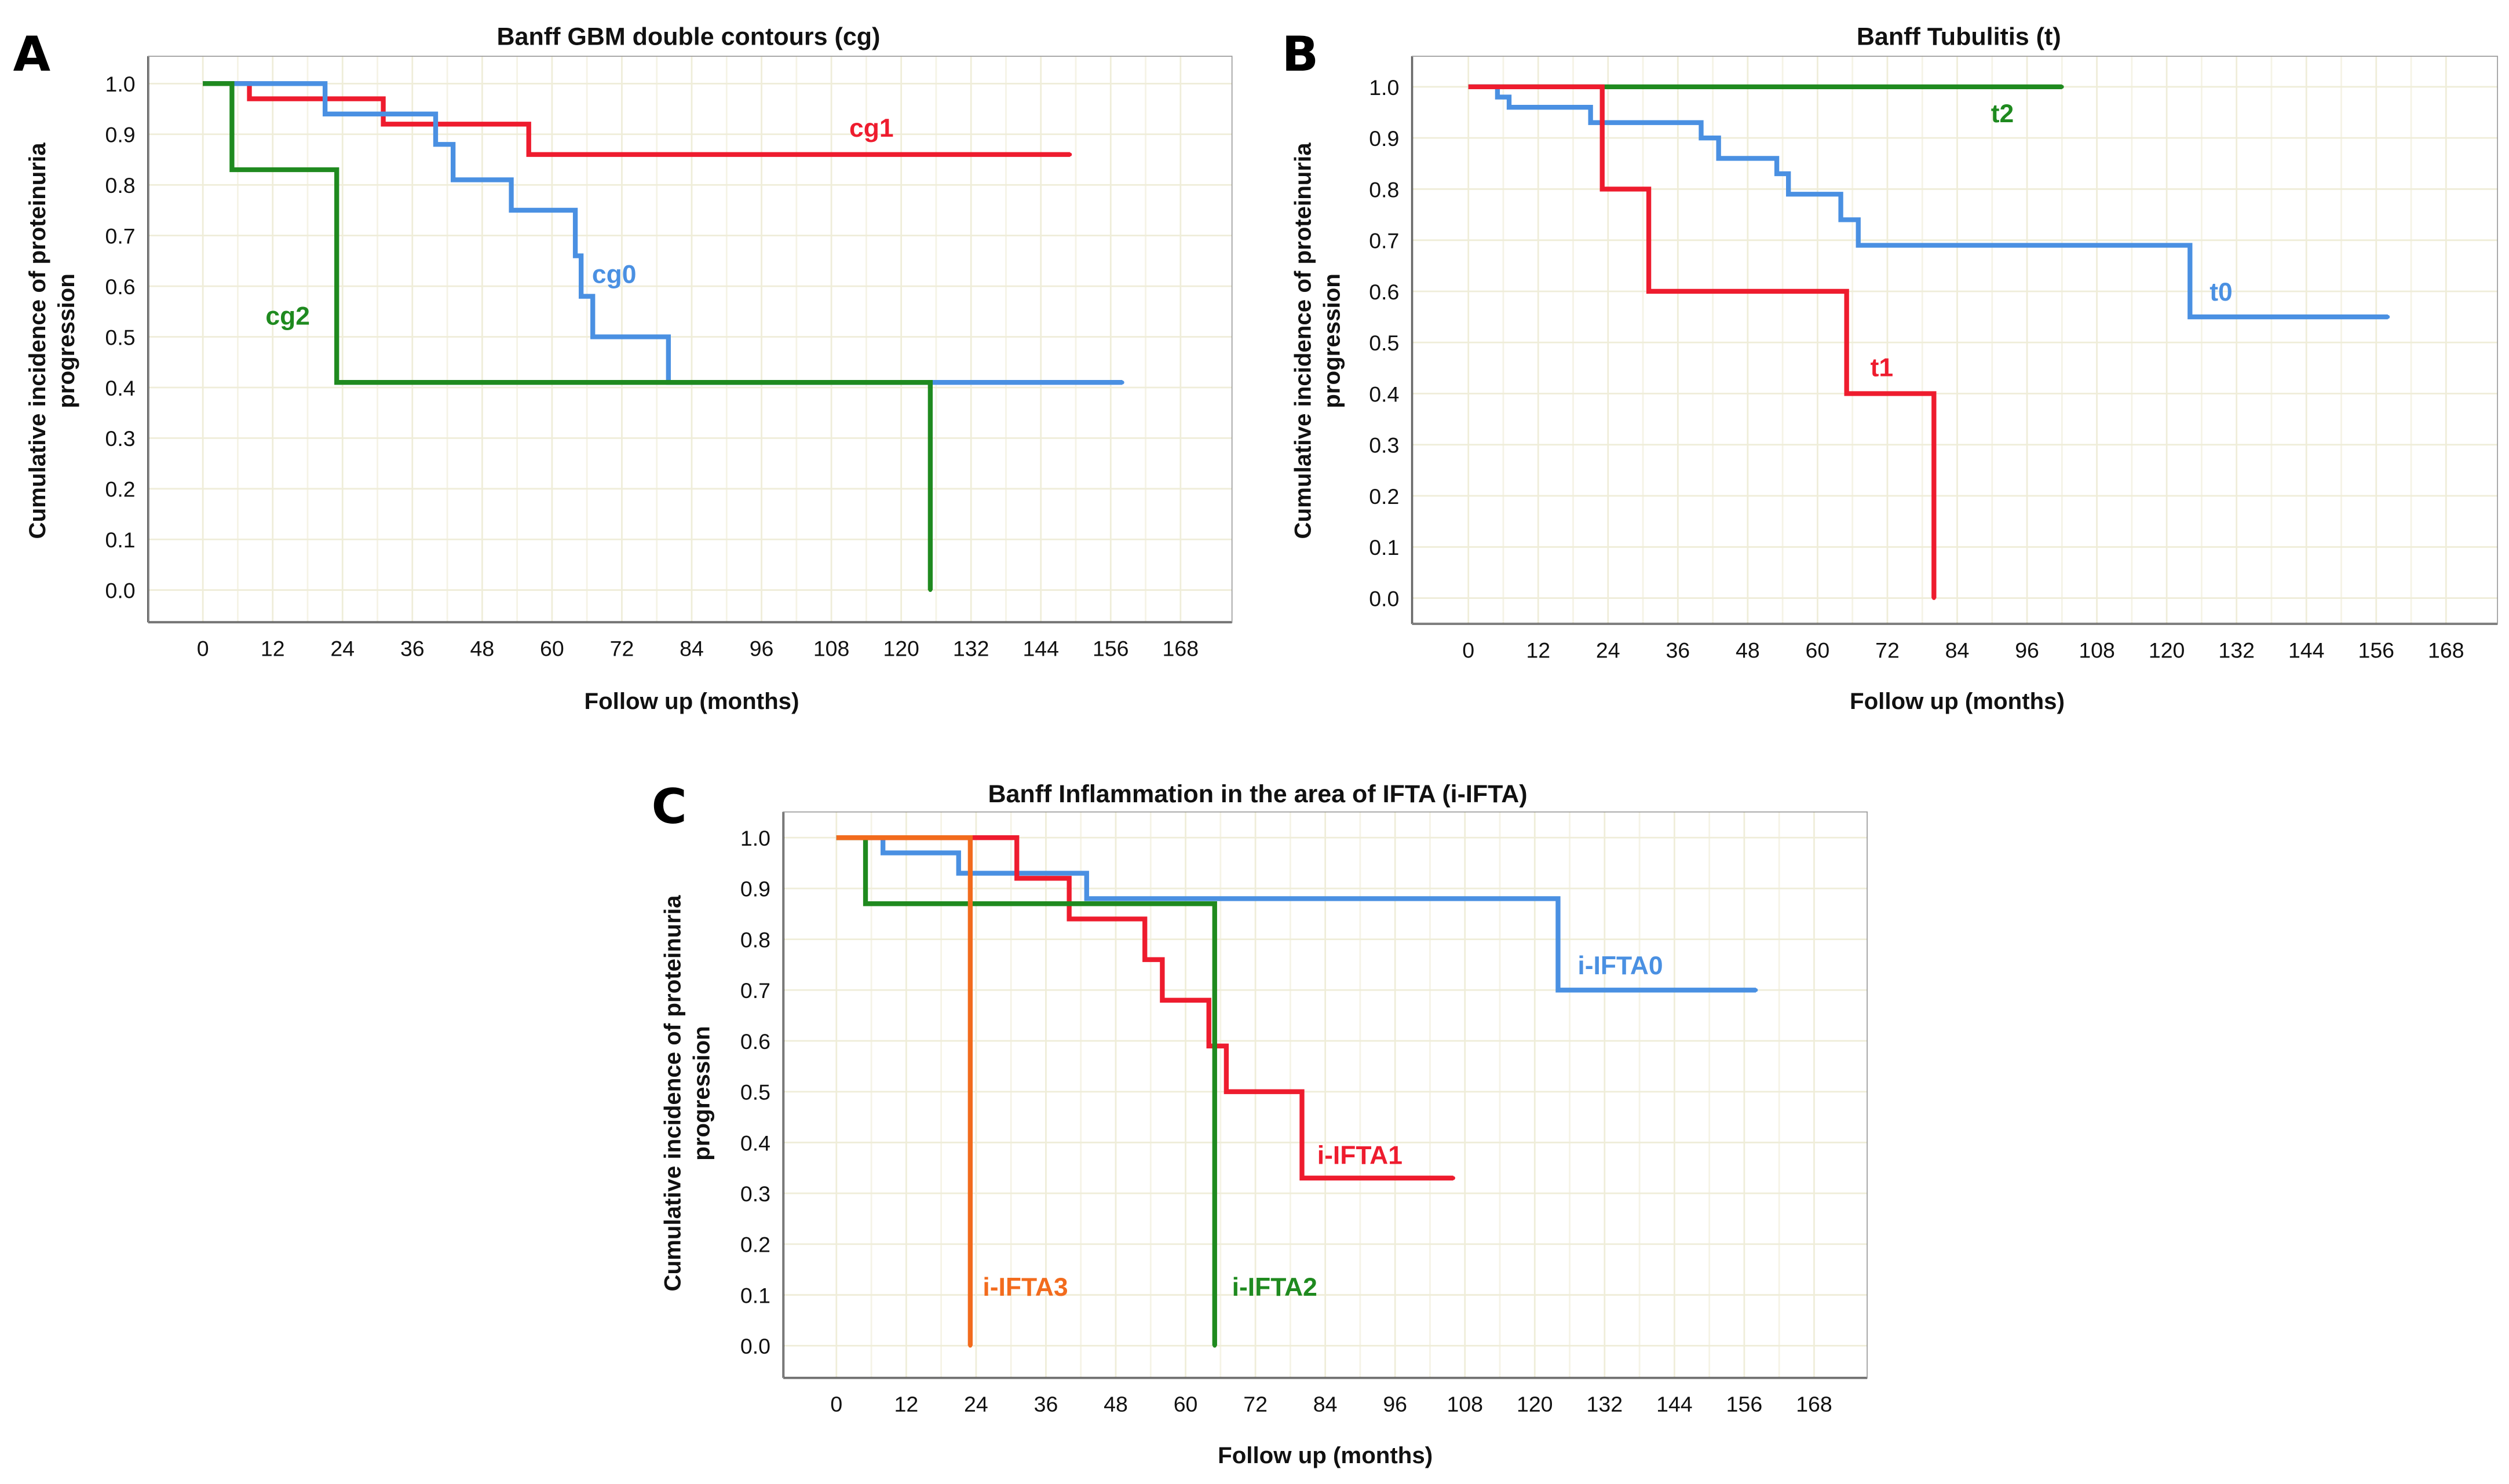  I want to click on series-line-cg0, so click(663, 233).